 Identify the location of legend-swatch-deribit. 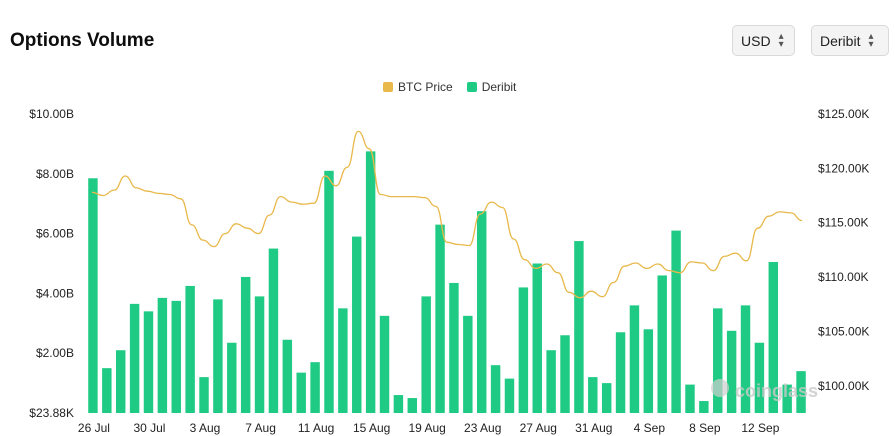
(471, 87).